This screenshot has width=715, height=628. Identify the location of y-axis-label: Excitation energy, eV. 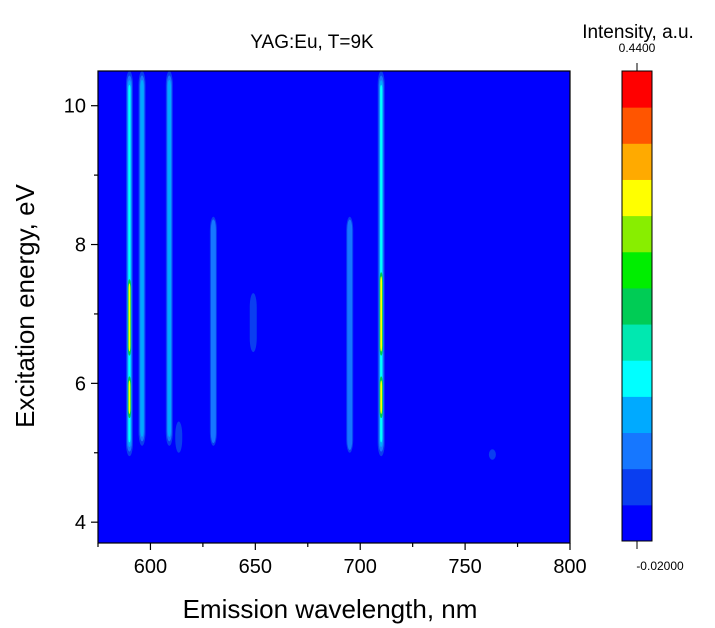
(25, 305).